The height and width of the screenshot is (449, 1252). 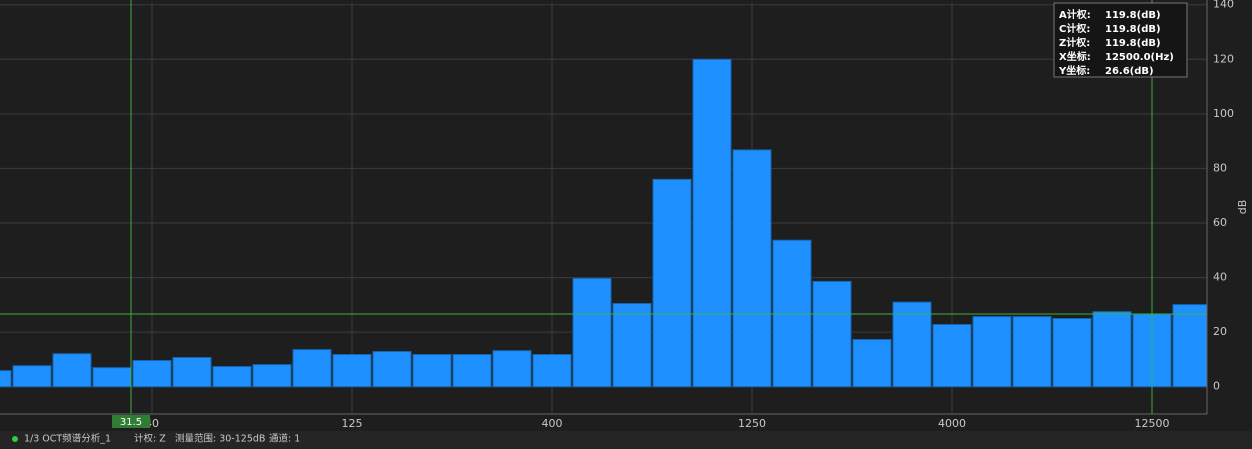 I want to click on status-channel: 通道: 1, so click(x=284, y=439).